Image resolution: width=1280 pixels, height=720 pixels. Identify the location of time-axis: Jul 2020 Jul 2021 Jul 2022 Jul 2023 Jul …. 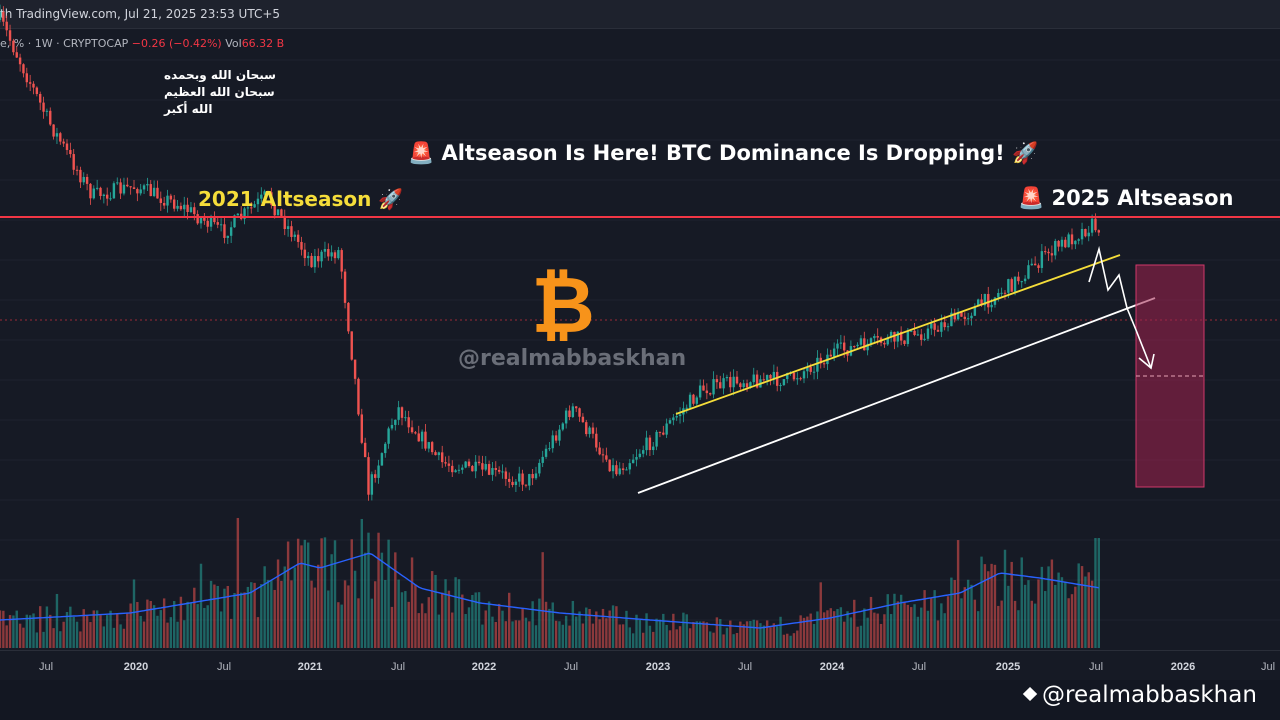
(640, 665).